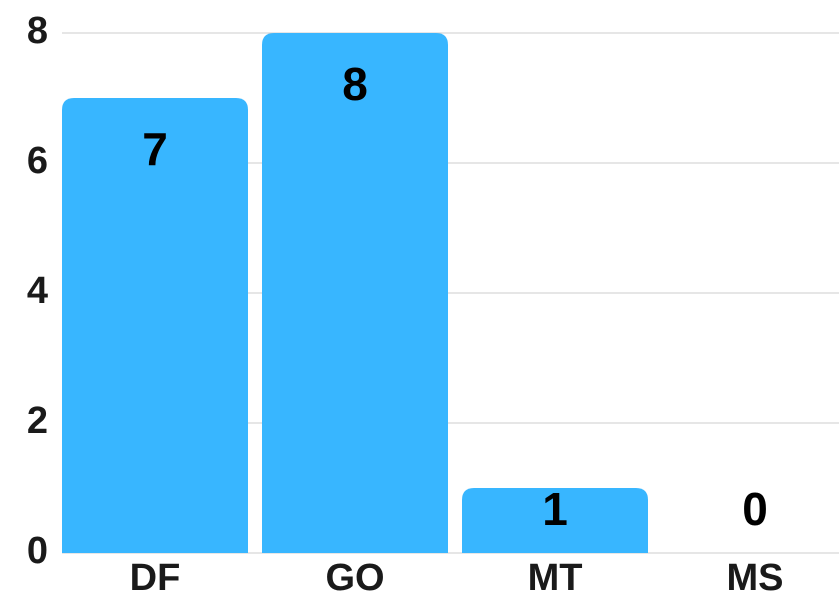 Image resolution: width=839 pixels, height=599 pixels. I want to click on y-tick-label: 0, so click(37, 551).